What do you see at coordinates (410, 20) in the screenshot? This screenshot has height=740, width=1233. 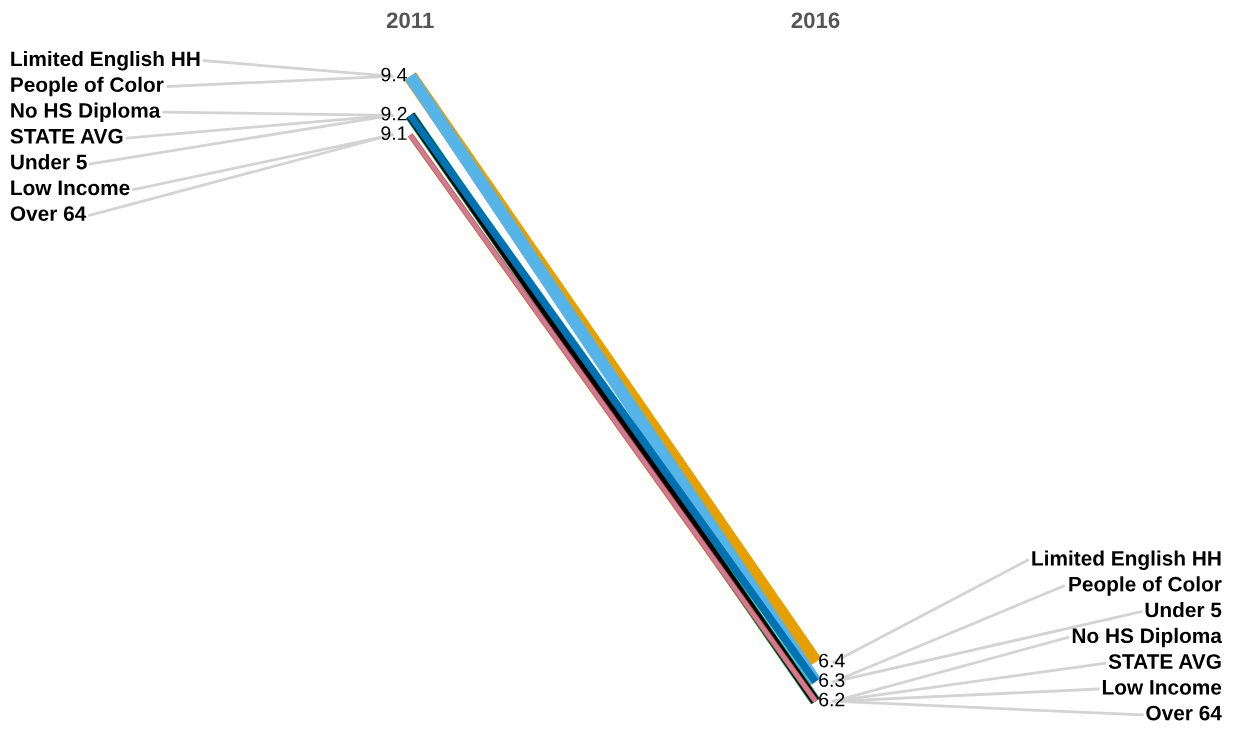 I see `x-tick-label: 2011` at bounding box center [410, 20].